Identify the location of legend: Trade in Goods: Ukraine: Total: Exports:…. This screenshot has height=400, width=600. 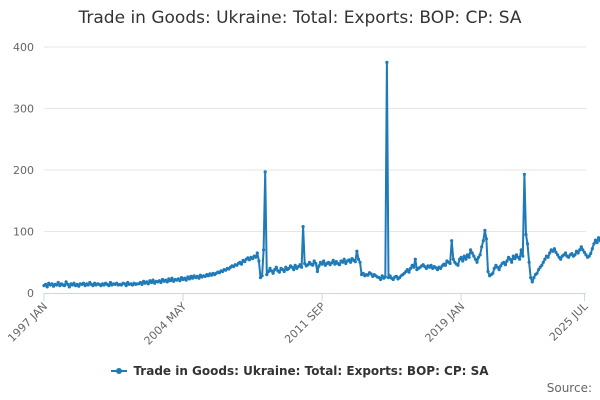
(300, 371).